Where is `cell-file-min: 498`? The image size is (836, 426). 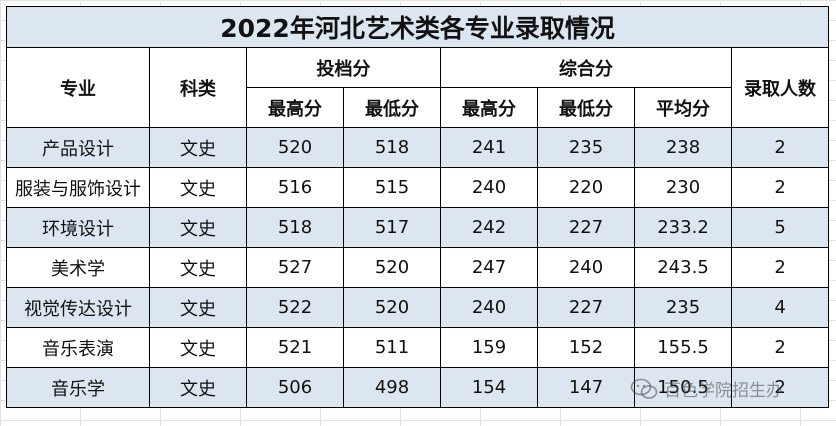
cell-file-min: 498 is located at coordinates (392, 387).